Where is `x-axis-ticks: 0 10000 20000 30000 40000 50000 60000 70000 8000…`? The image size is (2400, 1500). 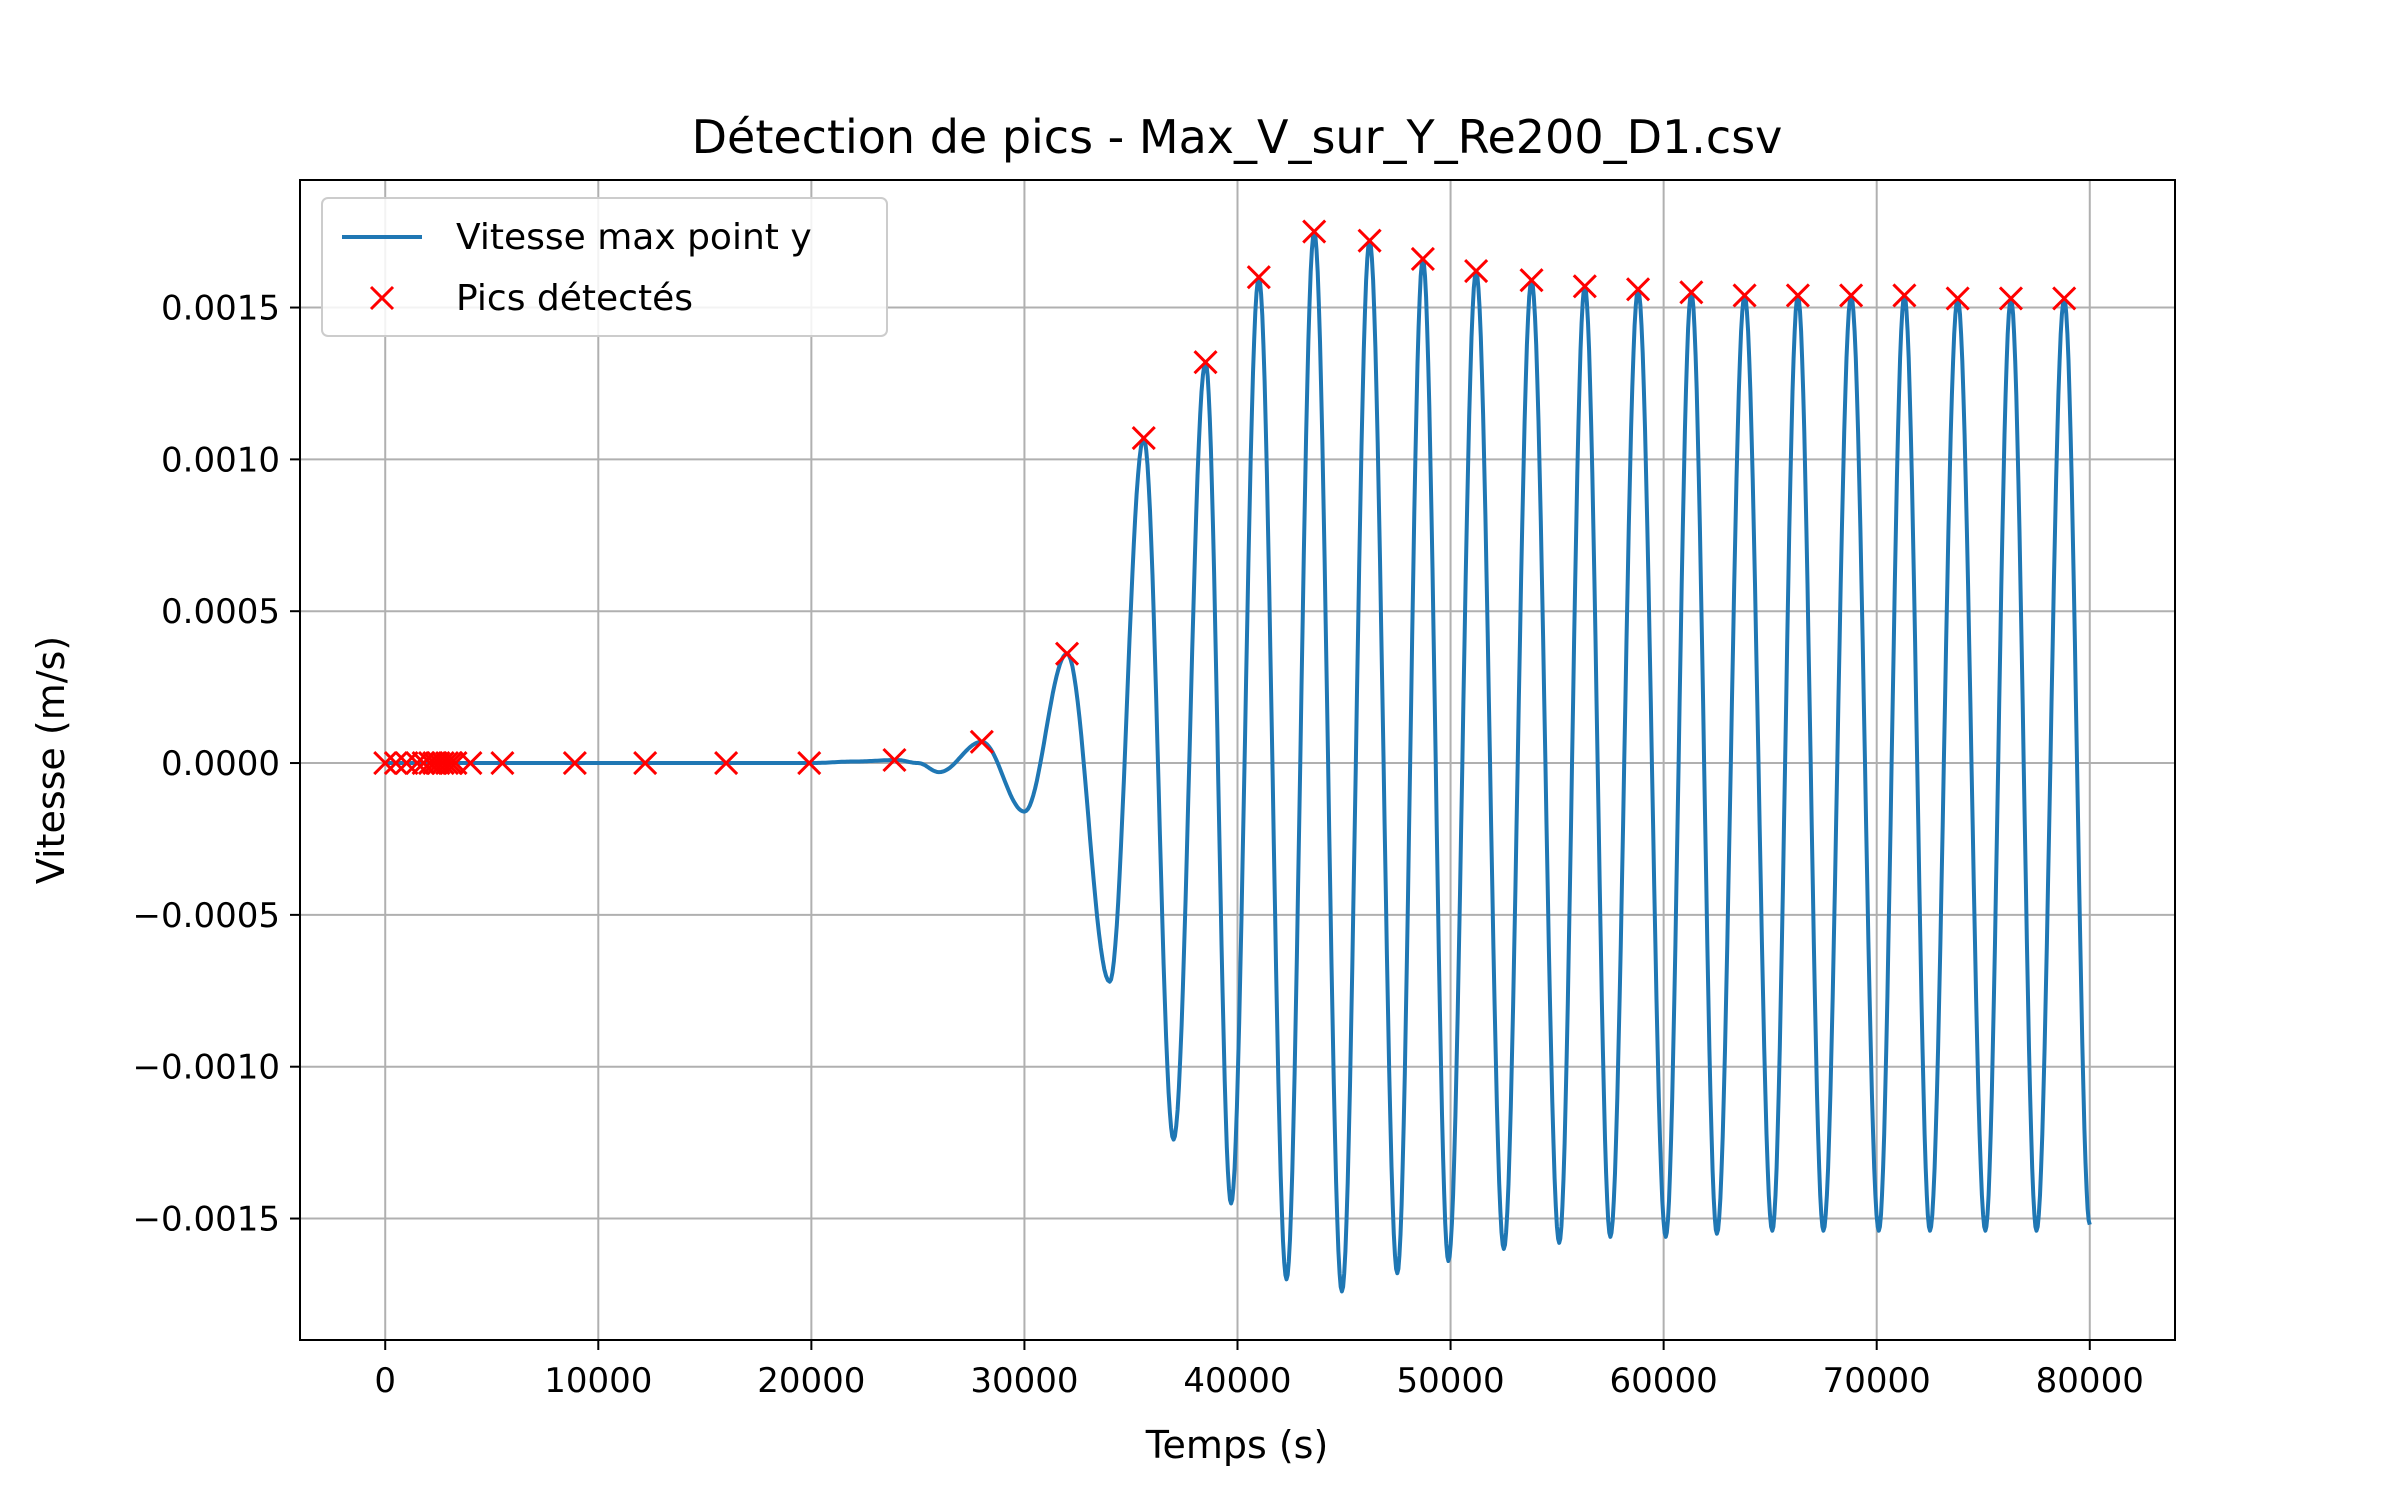
x-axis-ticks: 0 10000 20000 30000 40000 50000 60000 70000 8000… is located at coordinates (1259, 1370).